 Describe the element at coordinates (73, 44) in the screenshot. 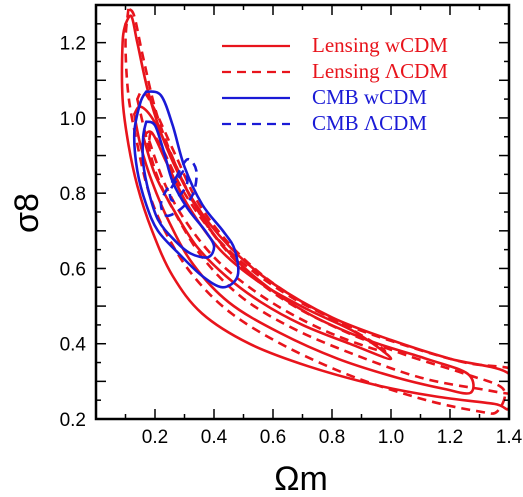

I see `y-tick-label: 1.2` at that location.